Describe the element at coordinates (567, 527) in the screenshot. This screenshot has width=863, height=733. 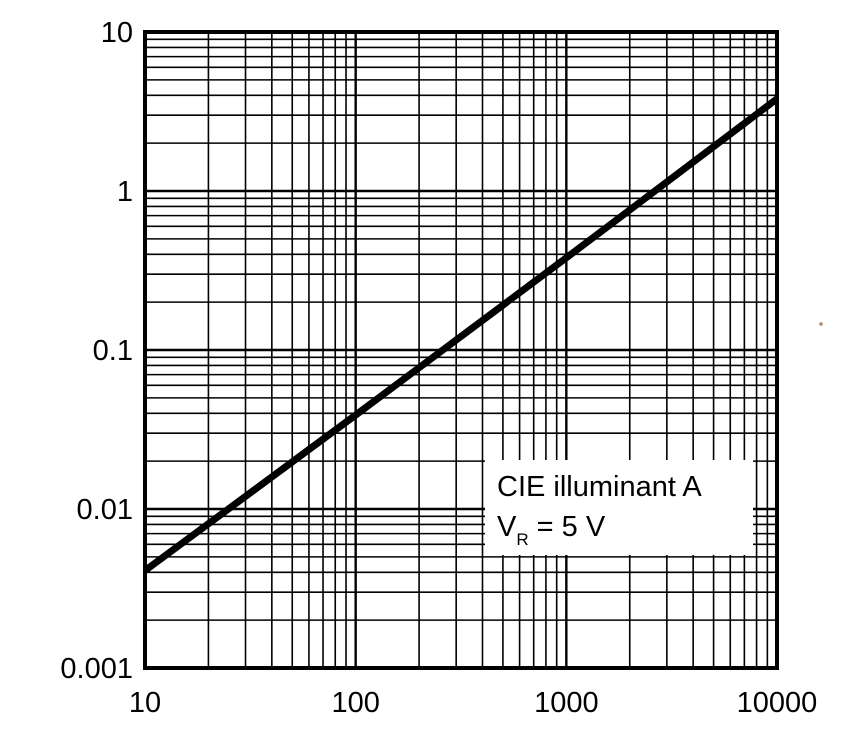
I see `annotation-voltage-value: = 5 V` at that location.